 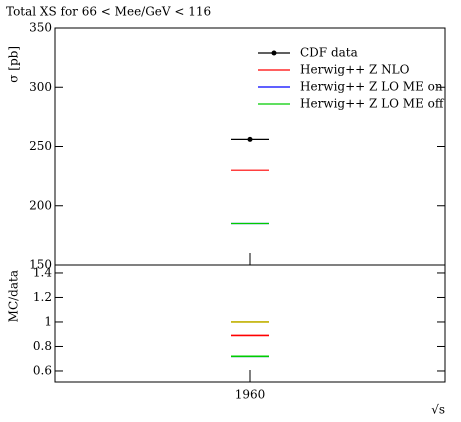 What do you see at coordinates (371, 87) in the screenshot?
I see `legend-label: Herwig++ Z LO ME on` at bounding box center [371, 87].